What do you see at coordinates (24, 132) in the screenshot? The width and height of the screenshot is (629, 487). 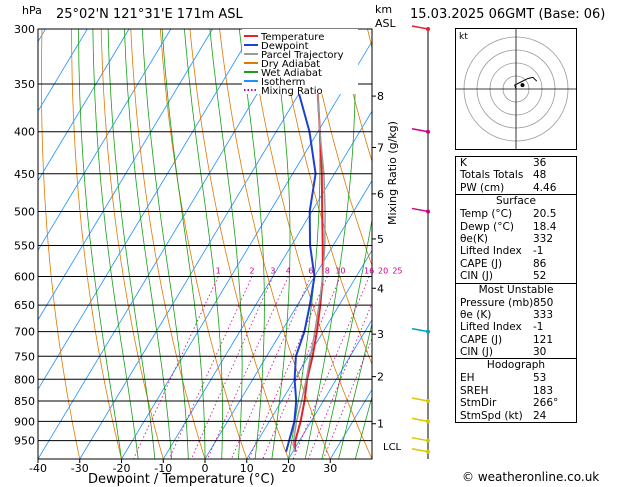 I see `pressure-tick-label: 400` at bounding box center [24, 132].